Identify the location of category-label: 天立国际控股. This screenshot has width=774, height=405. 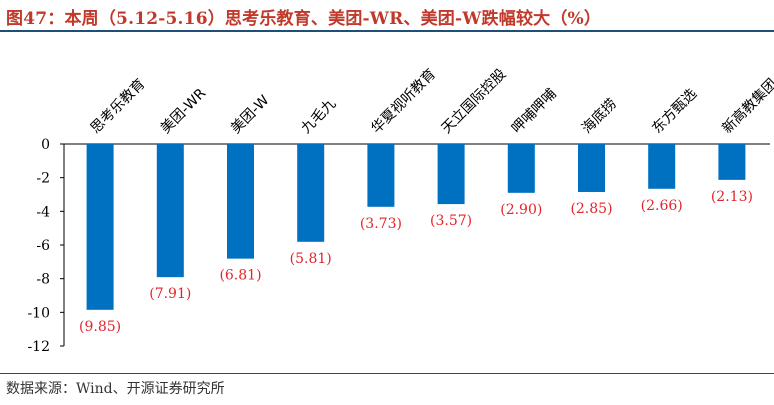
(474, 101).